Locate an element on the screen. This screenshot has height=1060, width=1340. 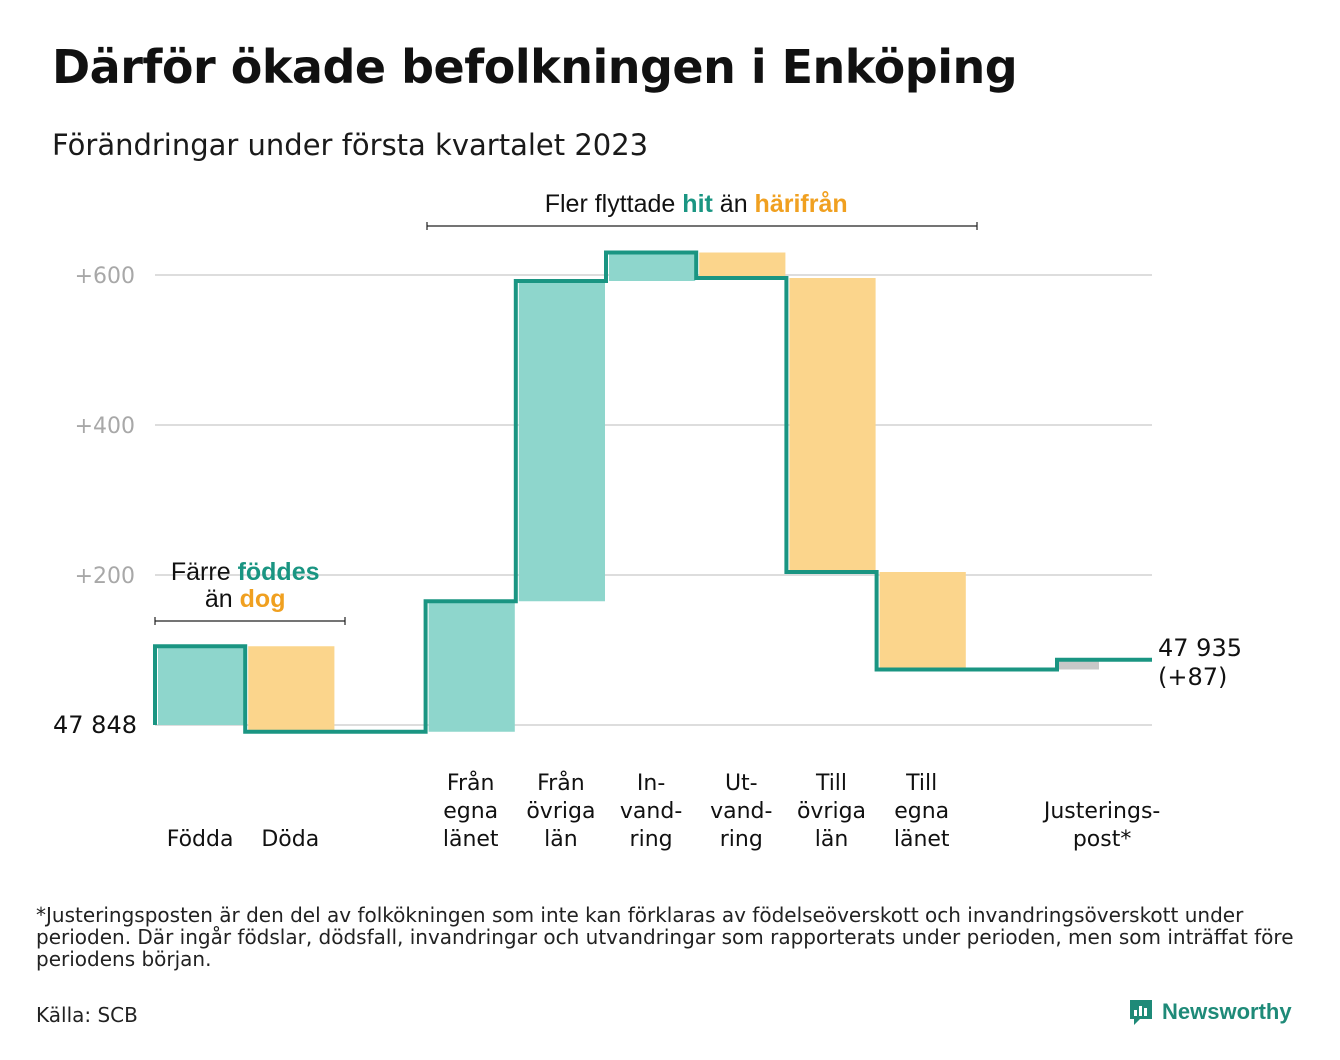
category-label-invandring: In- is located at coordinates (651, 783).